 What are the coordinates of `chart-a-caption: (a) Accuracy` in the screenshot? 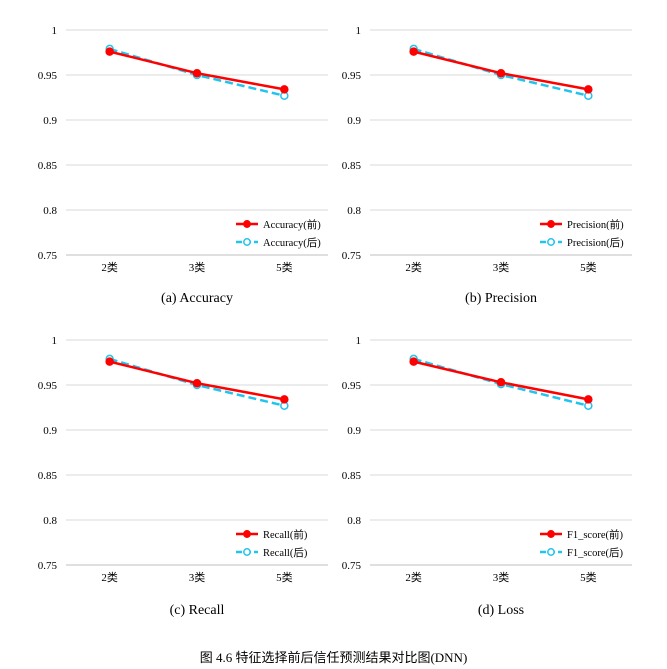 It's located at (197, 298).